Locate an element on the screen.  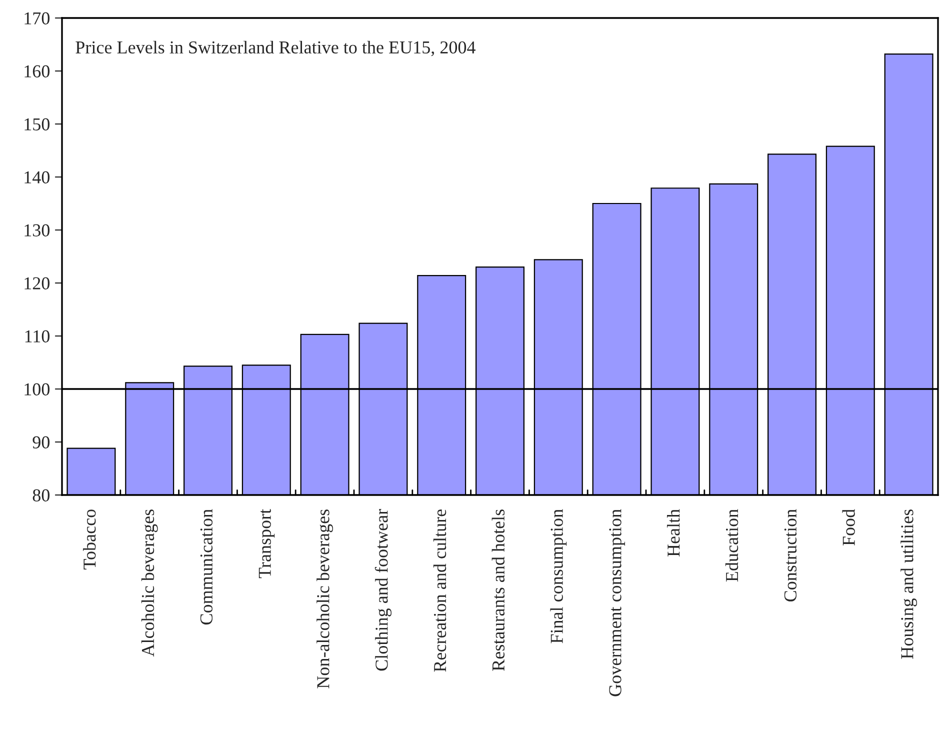
x-tick-label: Clothing and footwear is located at coordinates (383, 590).